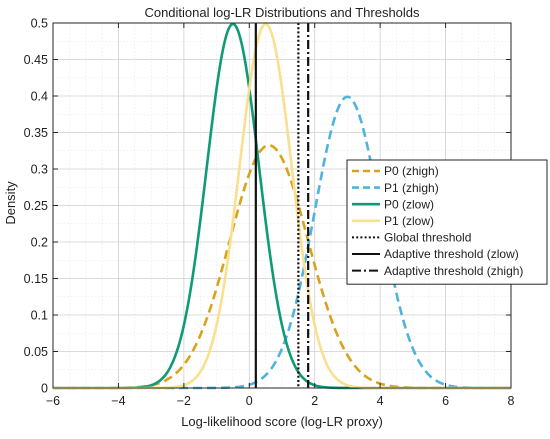 This screenshot has width=550, height=439. I want to click on x-tick-label: 0, so click(249, 401).